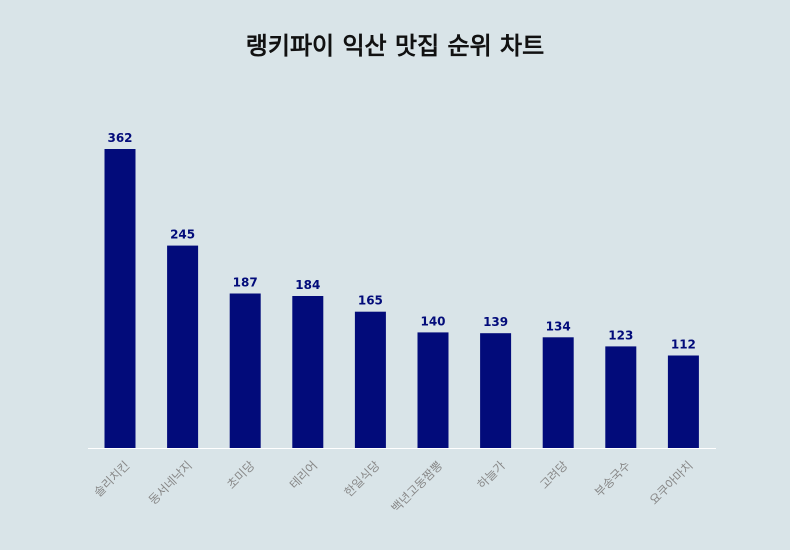 Image resolution: width=790 pixels, height=550 pixels. I want to click on bar-value-label: 165, so click(370, 301).